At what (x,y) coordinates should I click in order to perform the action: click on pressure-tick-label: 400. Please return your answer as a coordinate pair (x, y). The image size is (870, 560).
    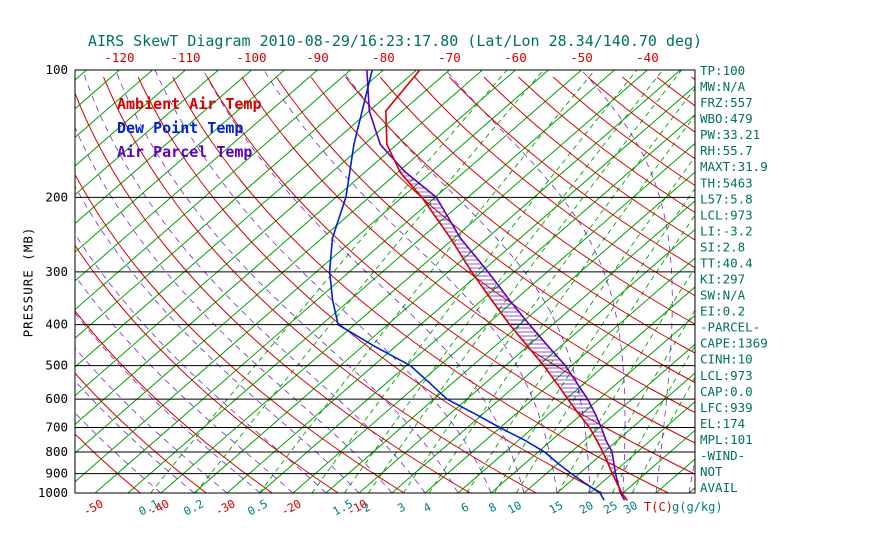
    Looking at the image, I should click on (56, 324).